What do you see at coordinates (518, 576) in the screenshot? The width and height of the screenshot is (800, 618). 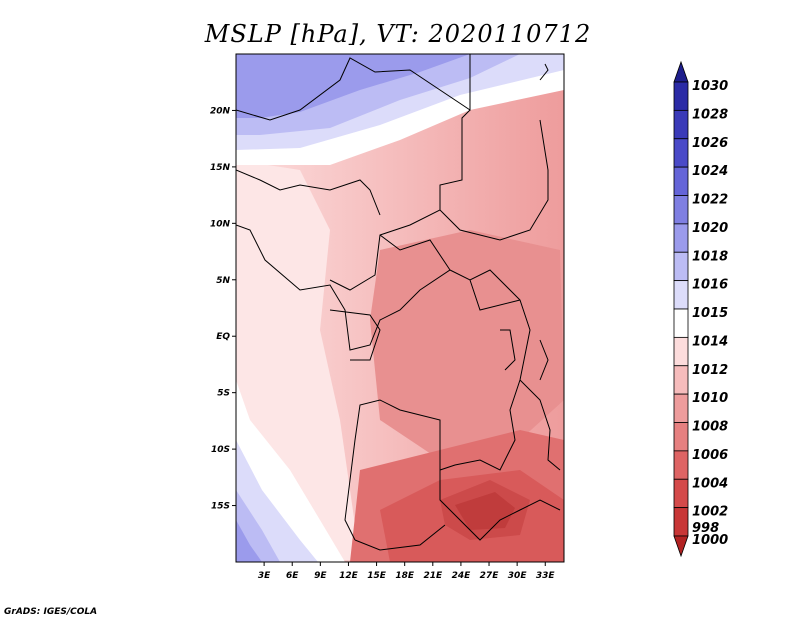 I see `lon-tick-label: 30E` at bounding box center [518, 576].